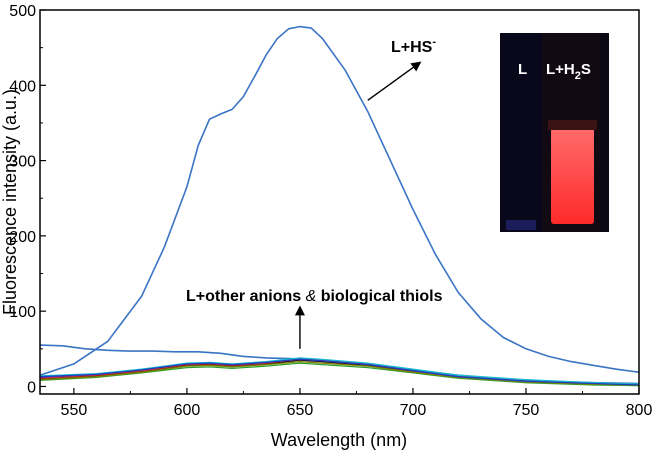  I want to click on vial-glow, so click(572, 176).